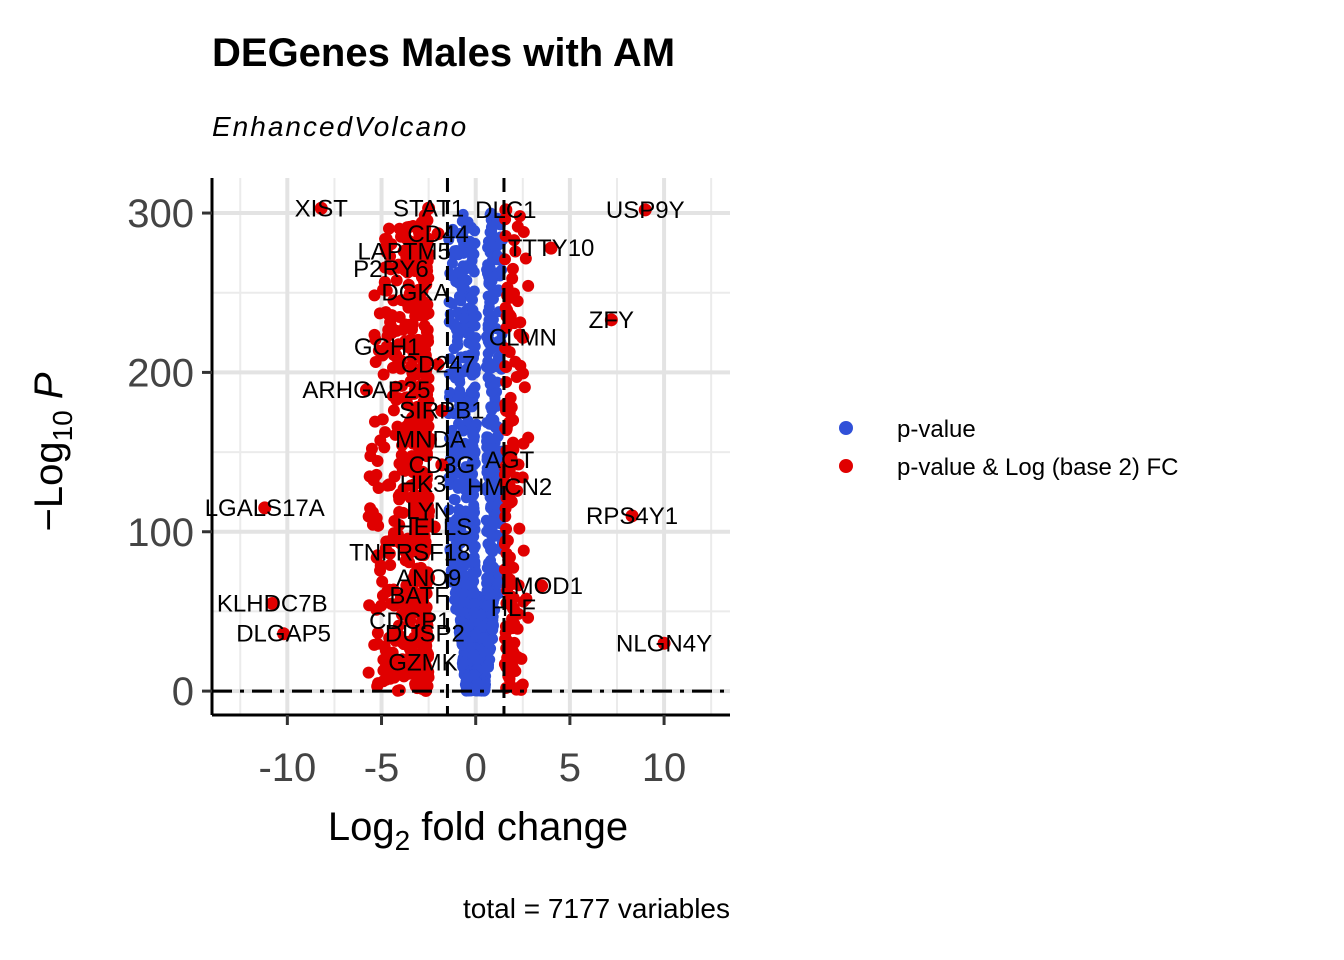 Image resolution: width=1344 pixels, height=960 pixels. What do you see at coordinates (423, 484) in the screenshot?
I see `gene-label: HK3` at bounding box center [423, 484].